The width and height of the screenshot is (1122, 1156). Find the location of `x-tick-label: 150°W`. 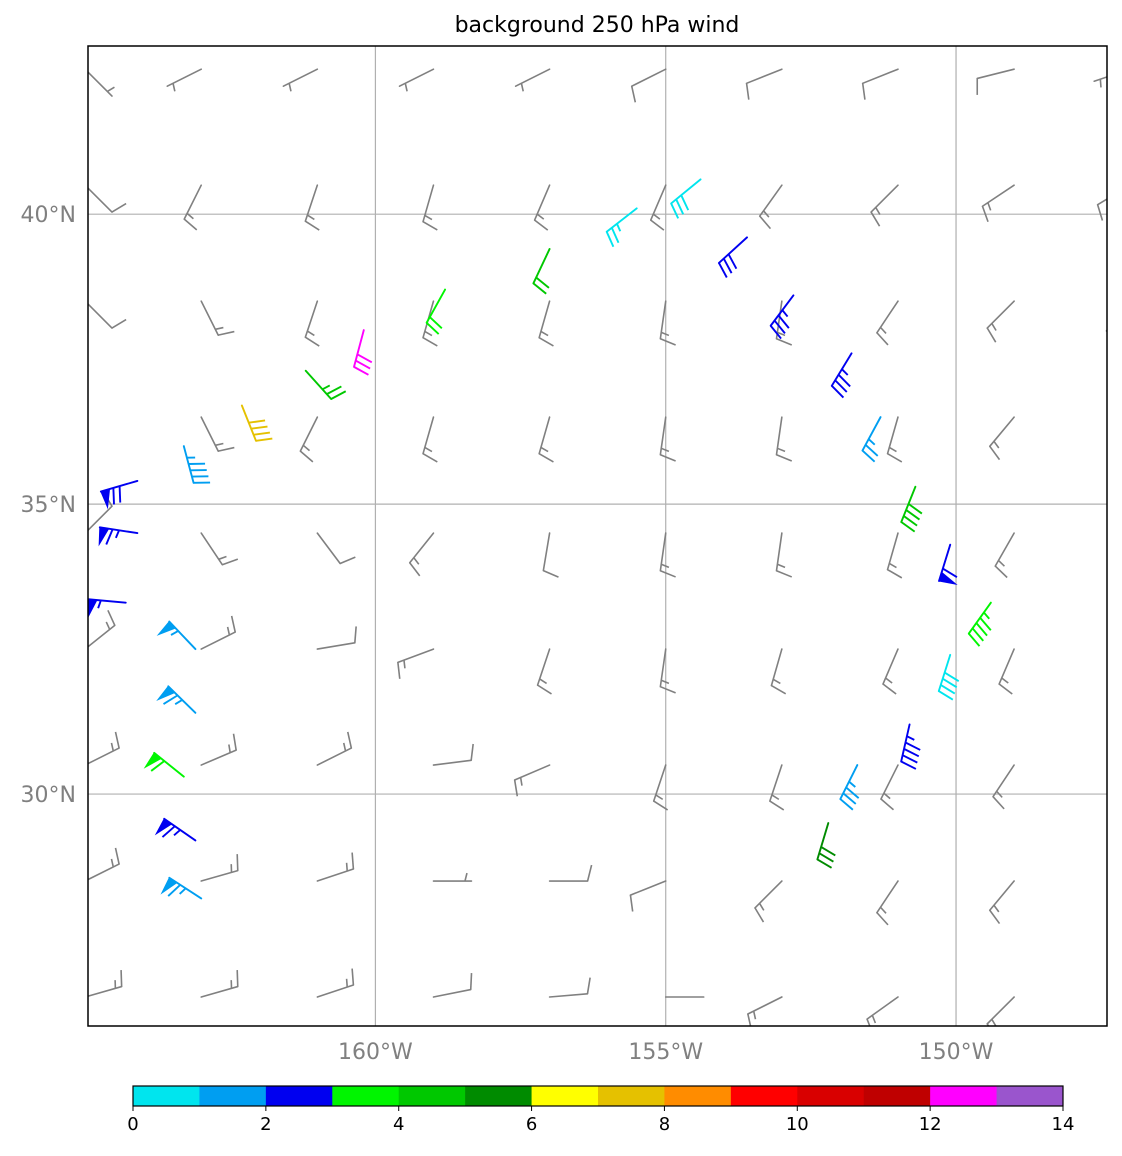

x-tick-label: 150°W is located at coordinates (956, 1052).